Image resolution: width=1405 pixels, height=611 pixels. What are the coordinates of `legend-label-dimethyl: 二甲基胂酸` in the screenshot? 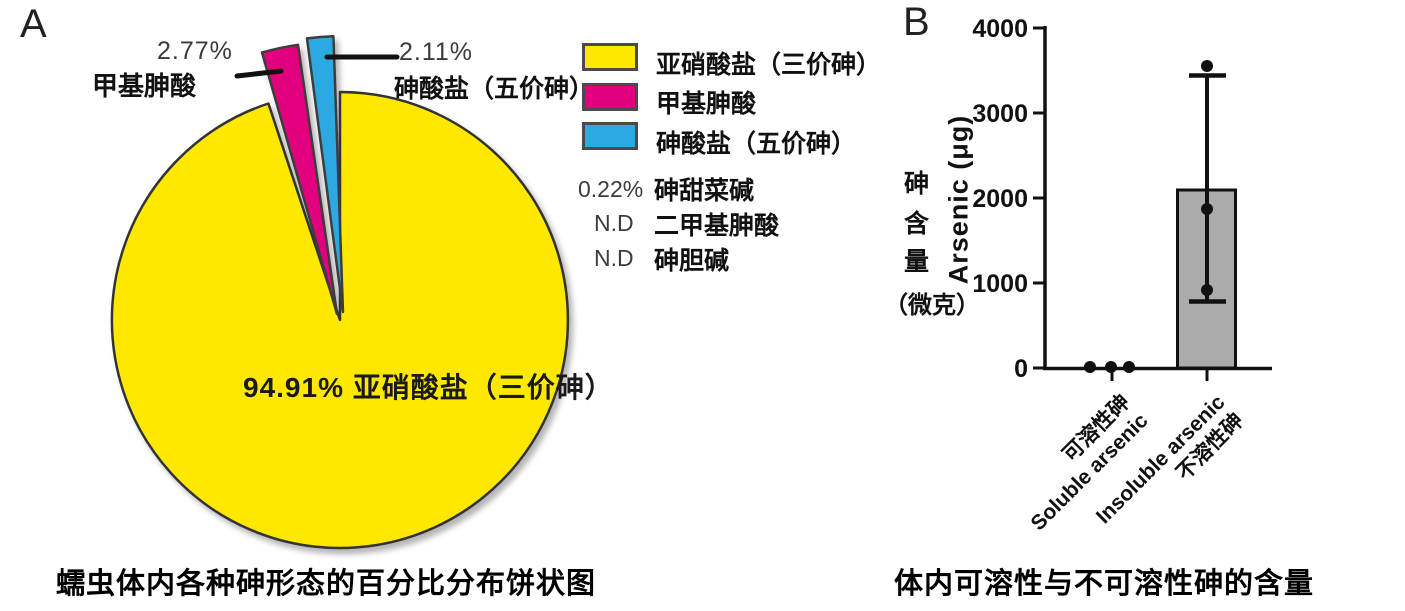 It's located at (717, 226).